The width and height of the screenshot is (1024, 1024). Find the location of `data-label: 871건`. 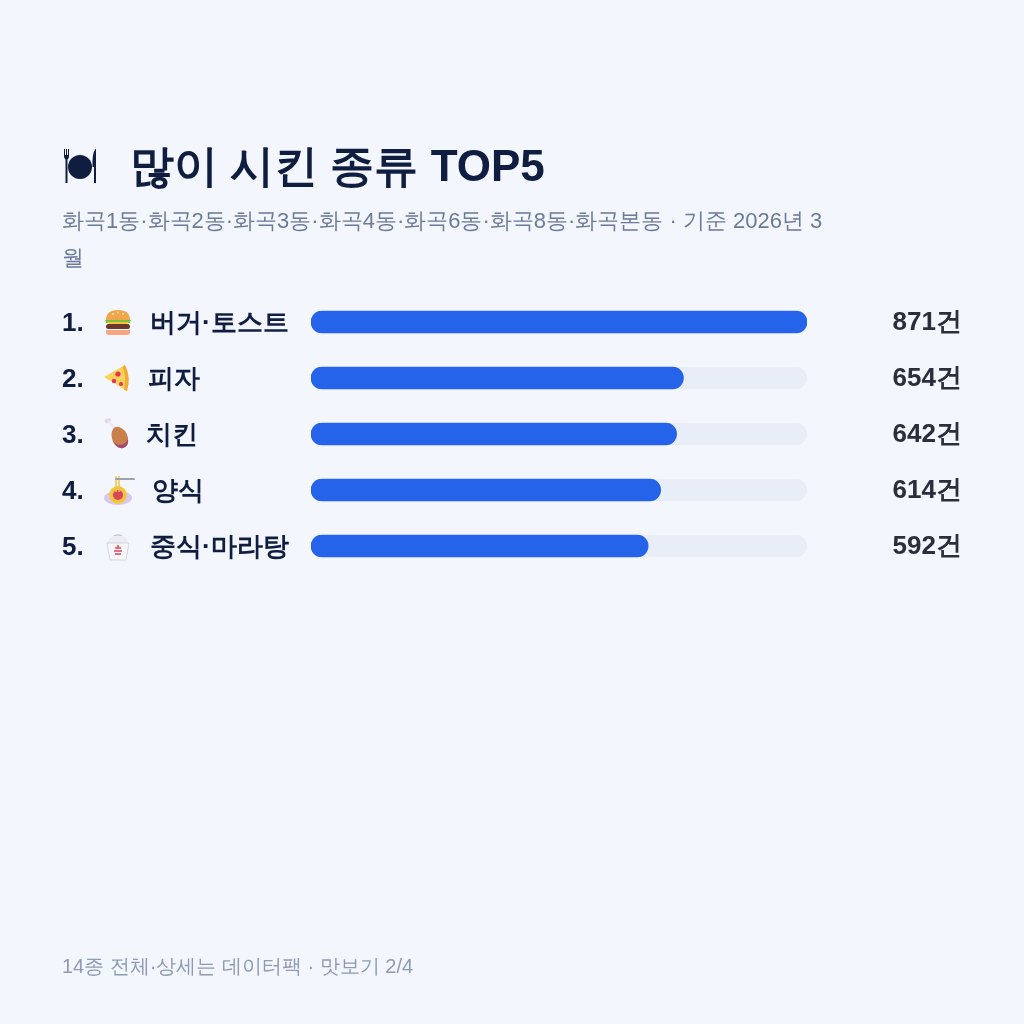

data-label: 871건 is located at coordinates (927, 321).